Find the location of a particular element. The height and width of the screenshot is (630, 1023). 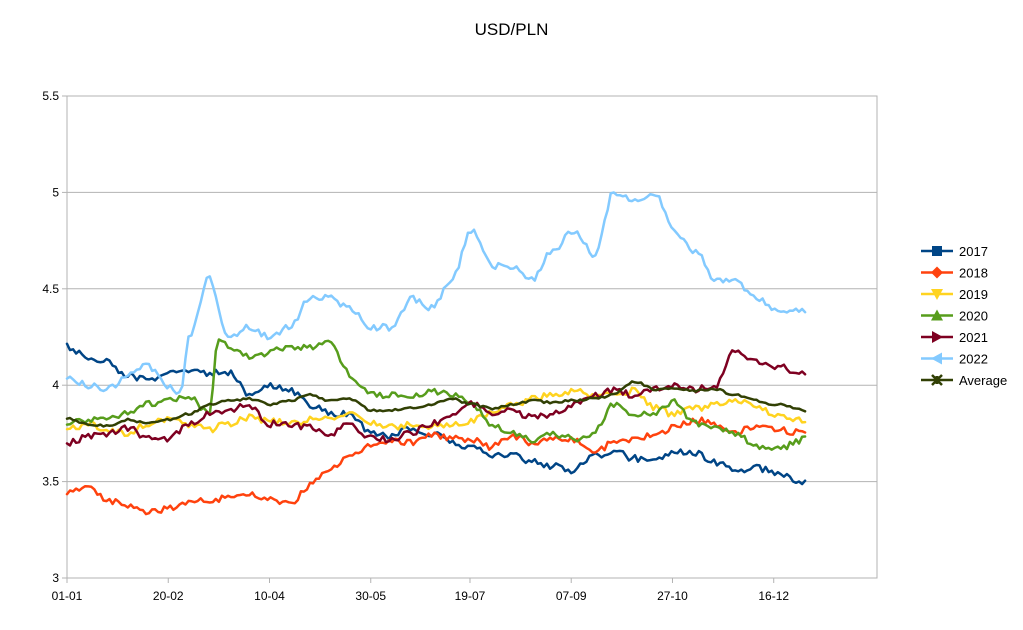

legend-label: 2017 is located at coordinates (973, 251).